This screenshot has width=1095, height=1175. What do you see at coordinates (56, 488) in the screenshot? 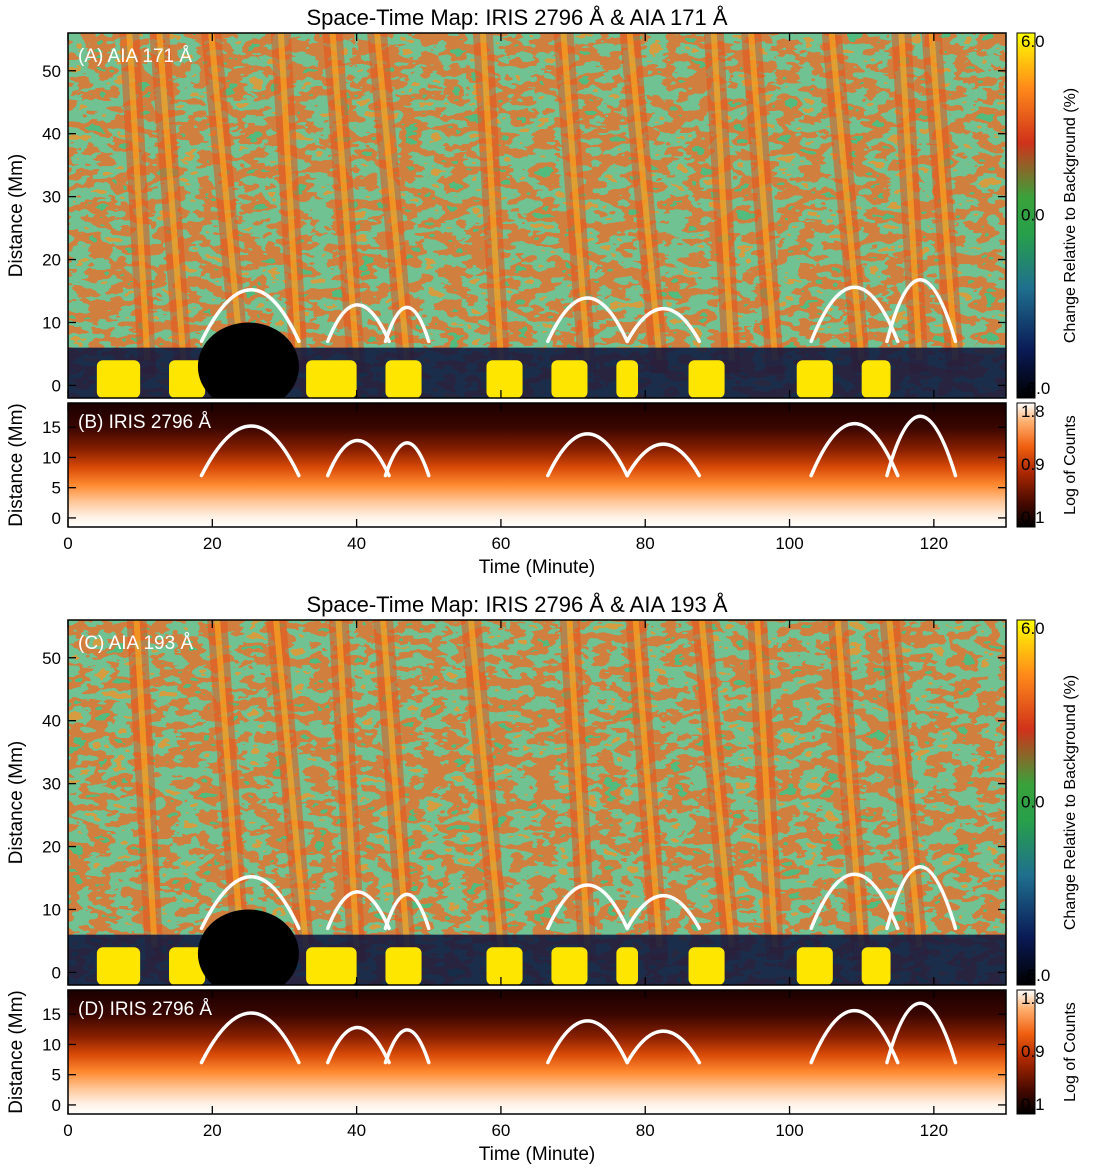
I see `y-tick-label: 5` at bounding box center [56, 488].